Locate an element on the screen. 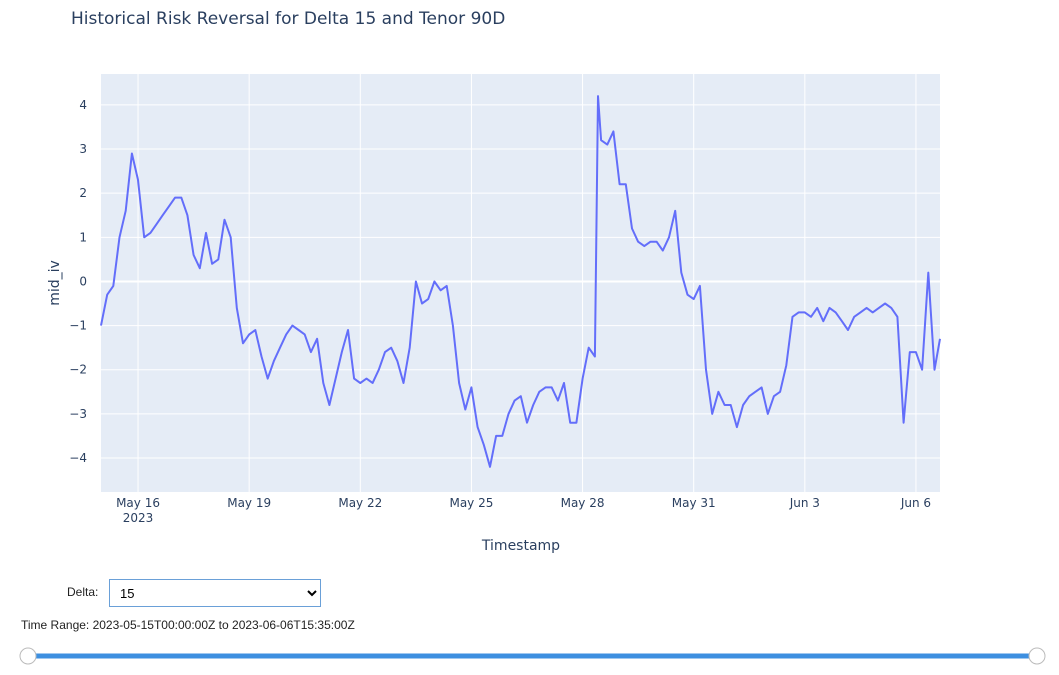  x-tick-label: Jun 3 is located at coordinates (804, 503).